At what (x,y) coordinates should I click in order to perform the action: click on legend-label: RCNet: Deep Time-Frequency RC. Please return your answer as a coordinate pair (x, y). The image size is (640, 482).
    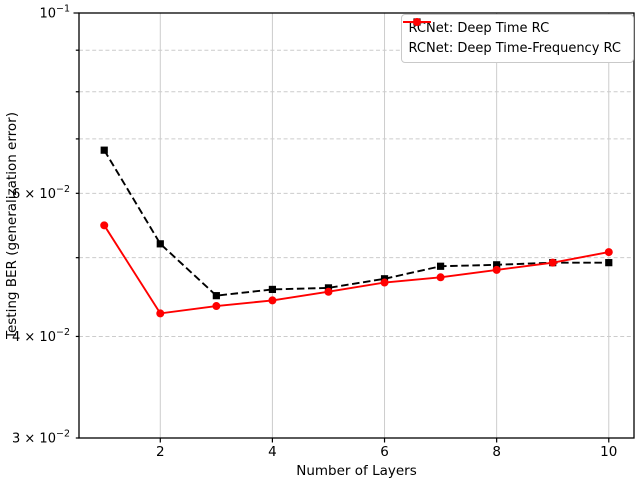
    Looking at the image, I should click on (514, 48).